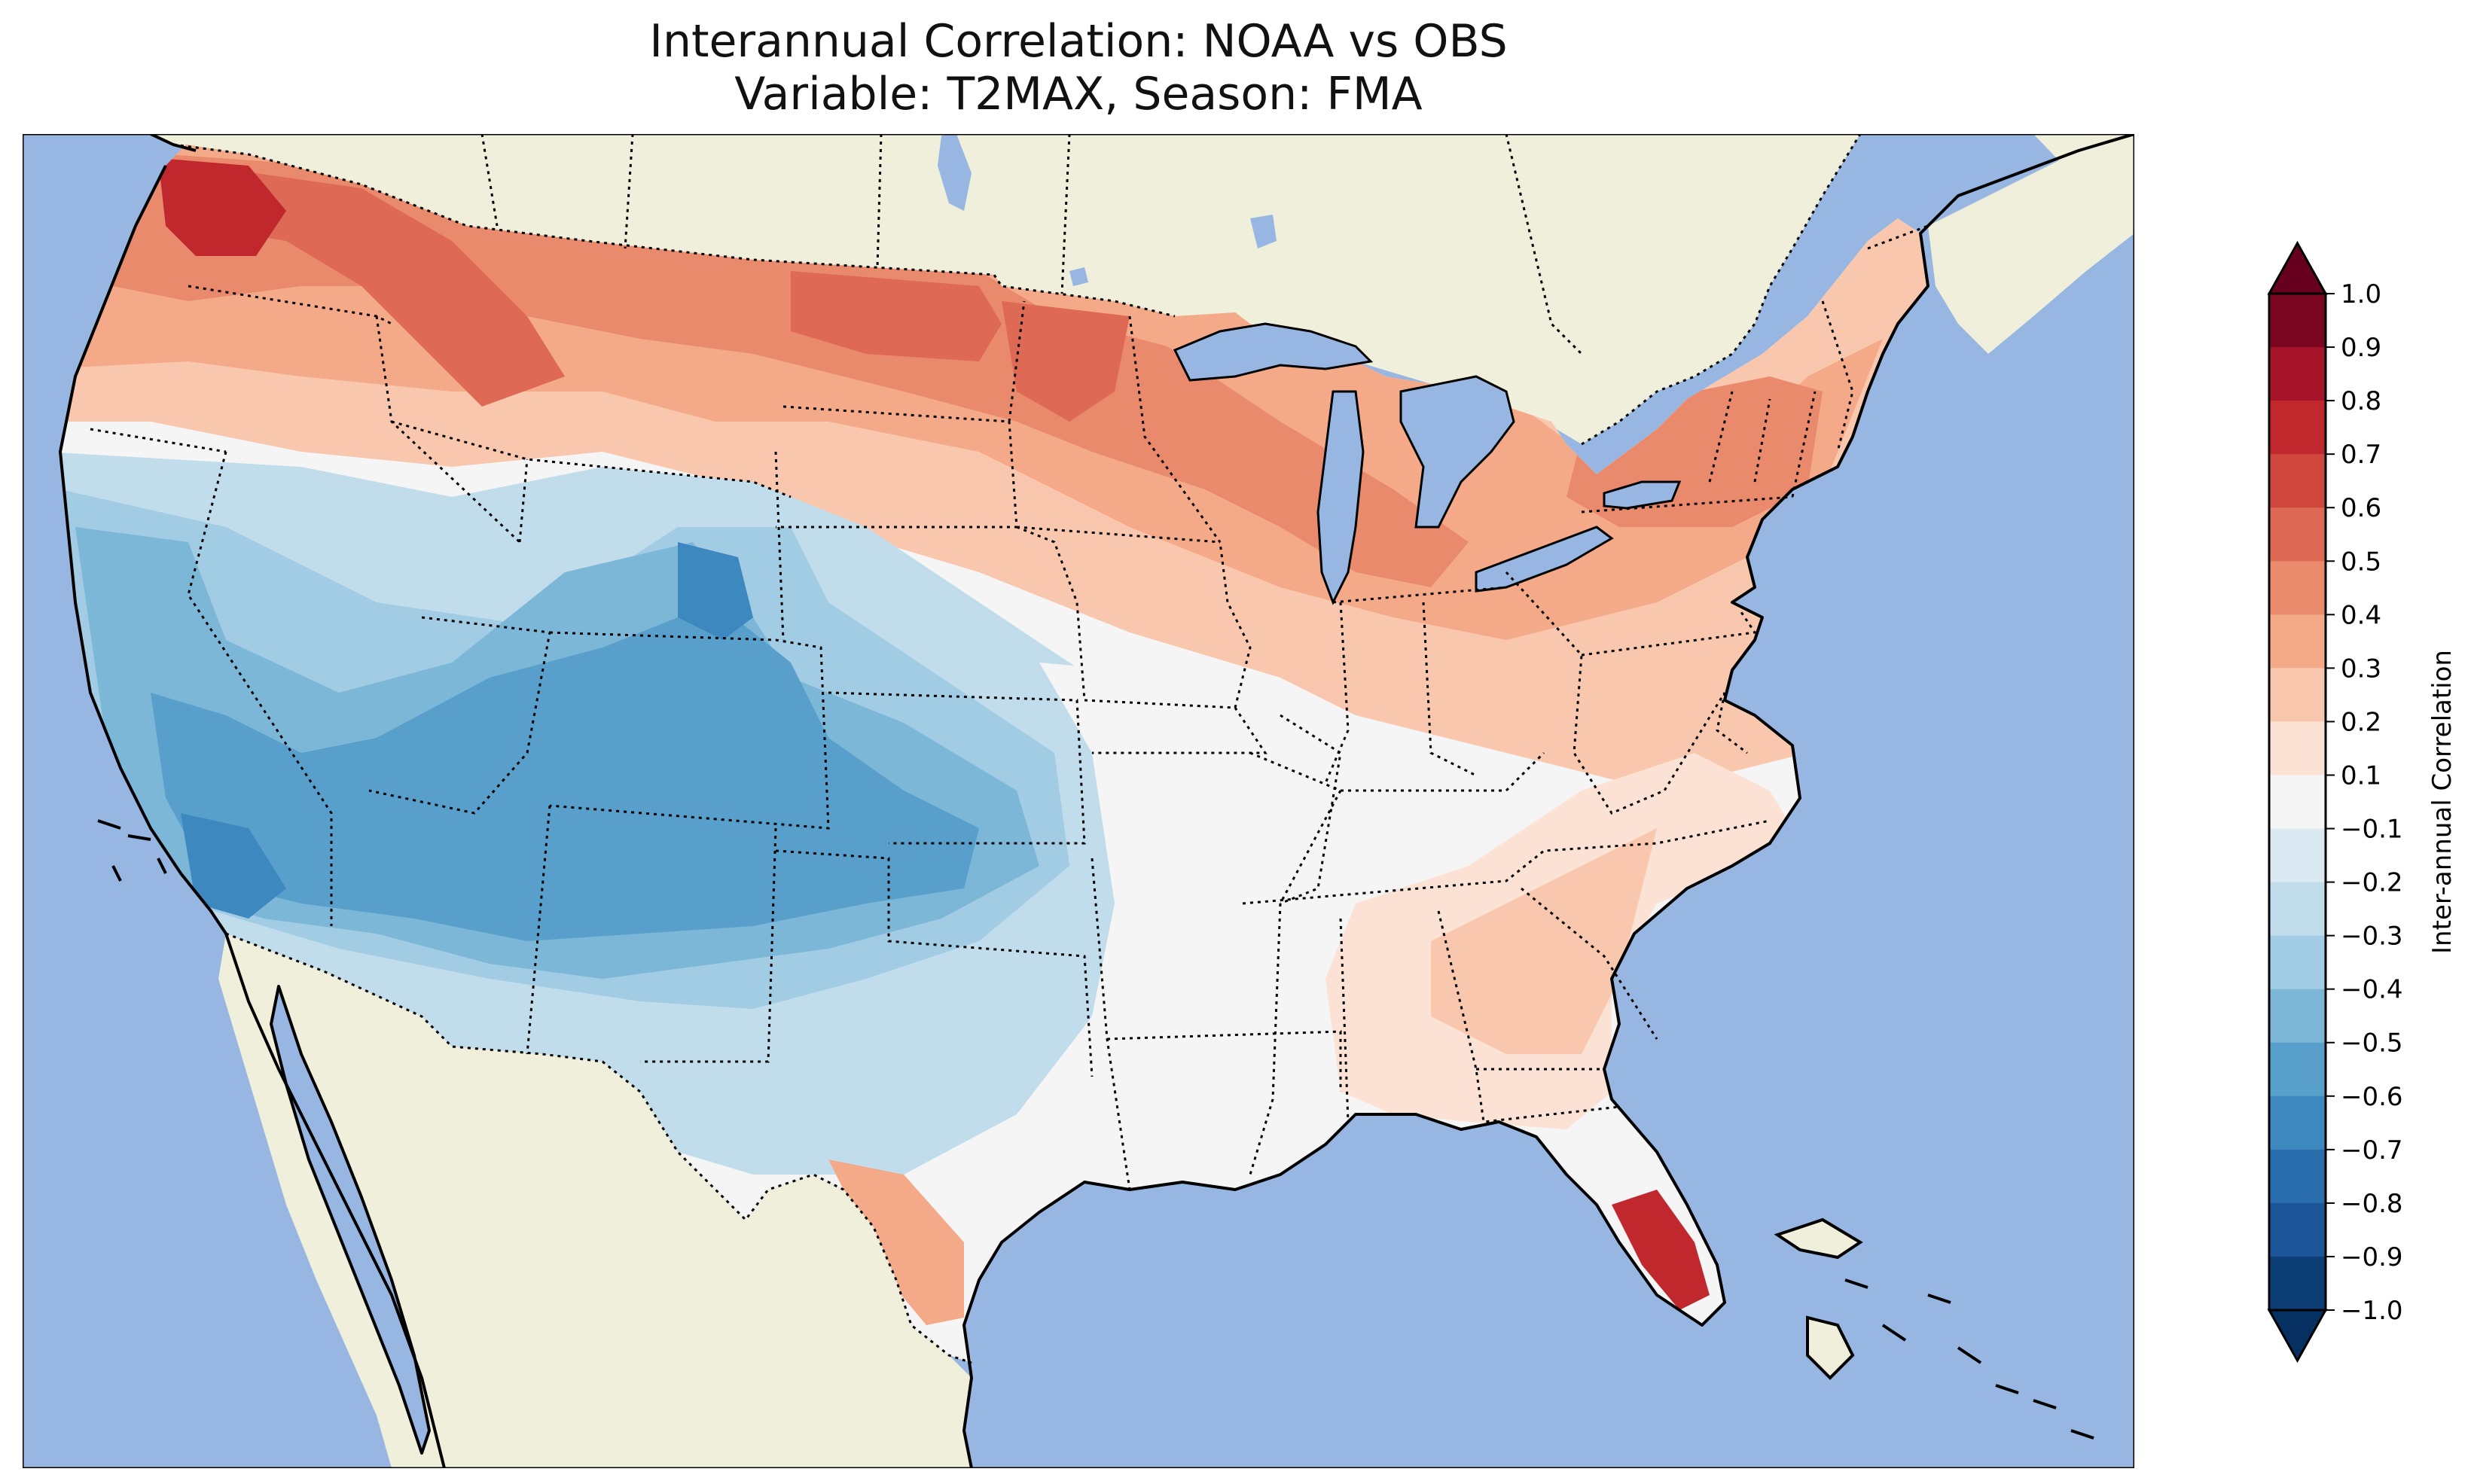 The height and width of the screenshot is (1484, 2474). Describe the element at coordinates (2372, 883) in the screenshot. I see `colorbar-tick-label: −0.2` at that location.